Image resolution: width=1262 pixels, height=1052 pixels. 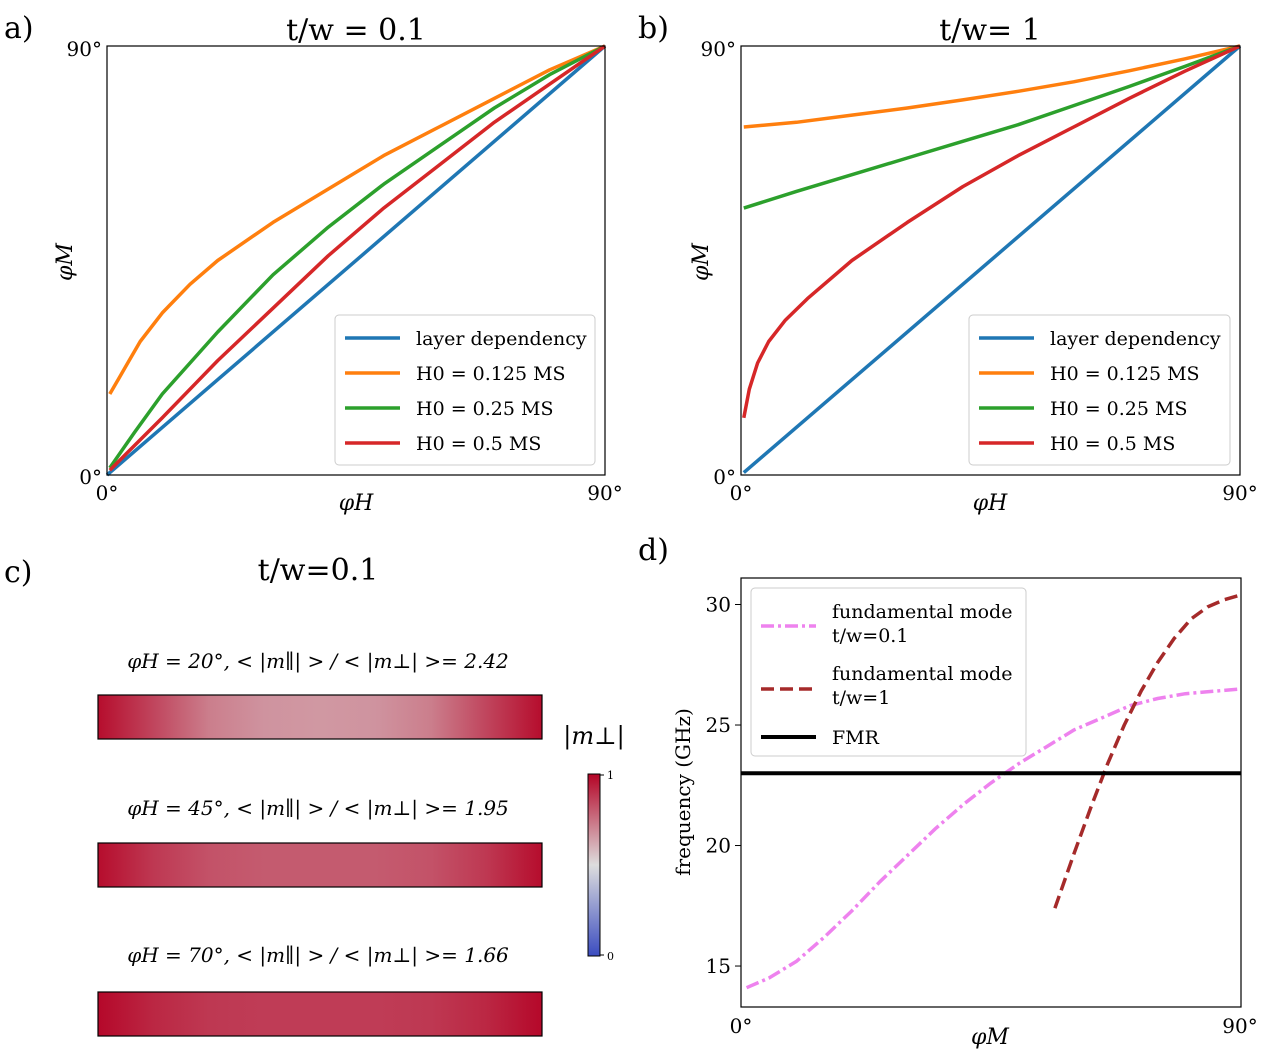 What do you see at coordinates (65, 262) in the screenshot?
I see `panel-a-ylabel: φM` at bounding box center [65, 262].